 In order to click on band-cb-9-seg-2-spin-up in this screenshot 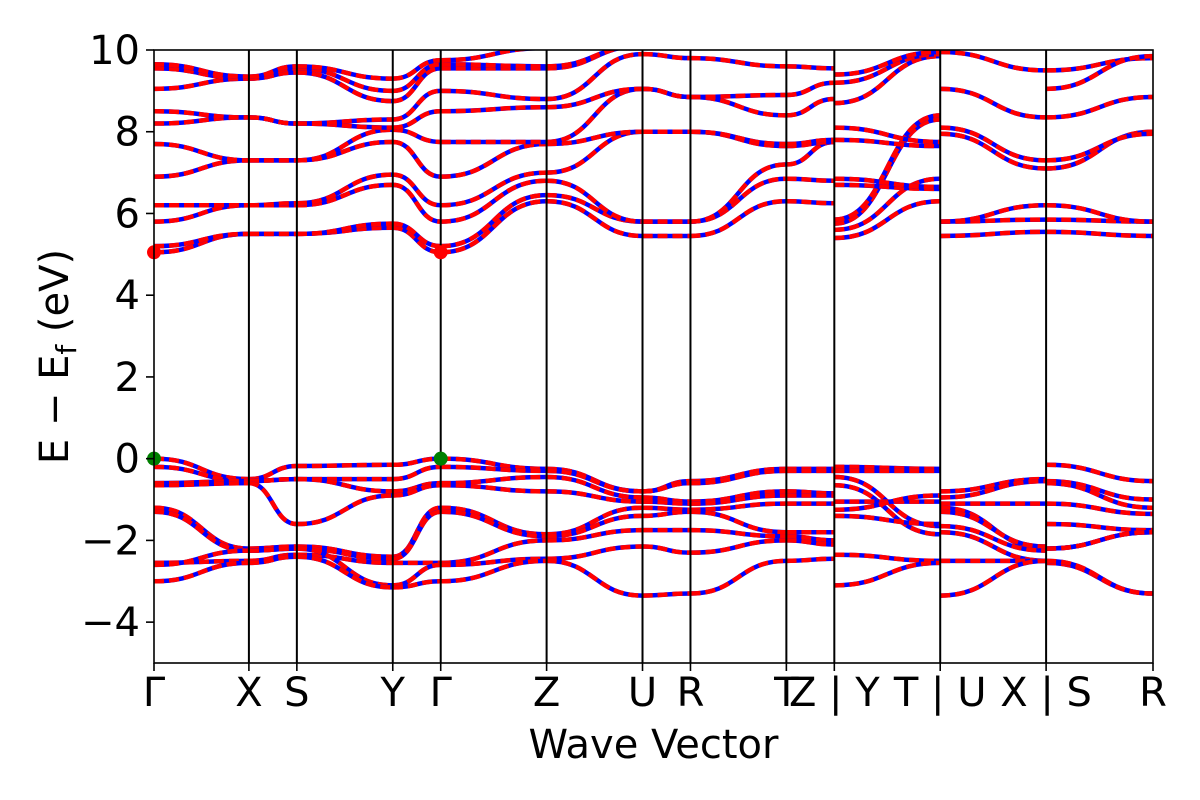, I will do `click(344, 80)`.